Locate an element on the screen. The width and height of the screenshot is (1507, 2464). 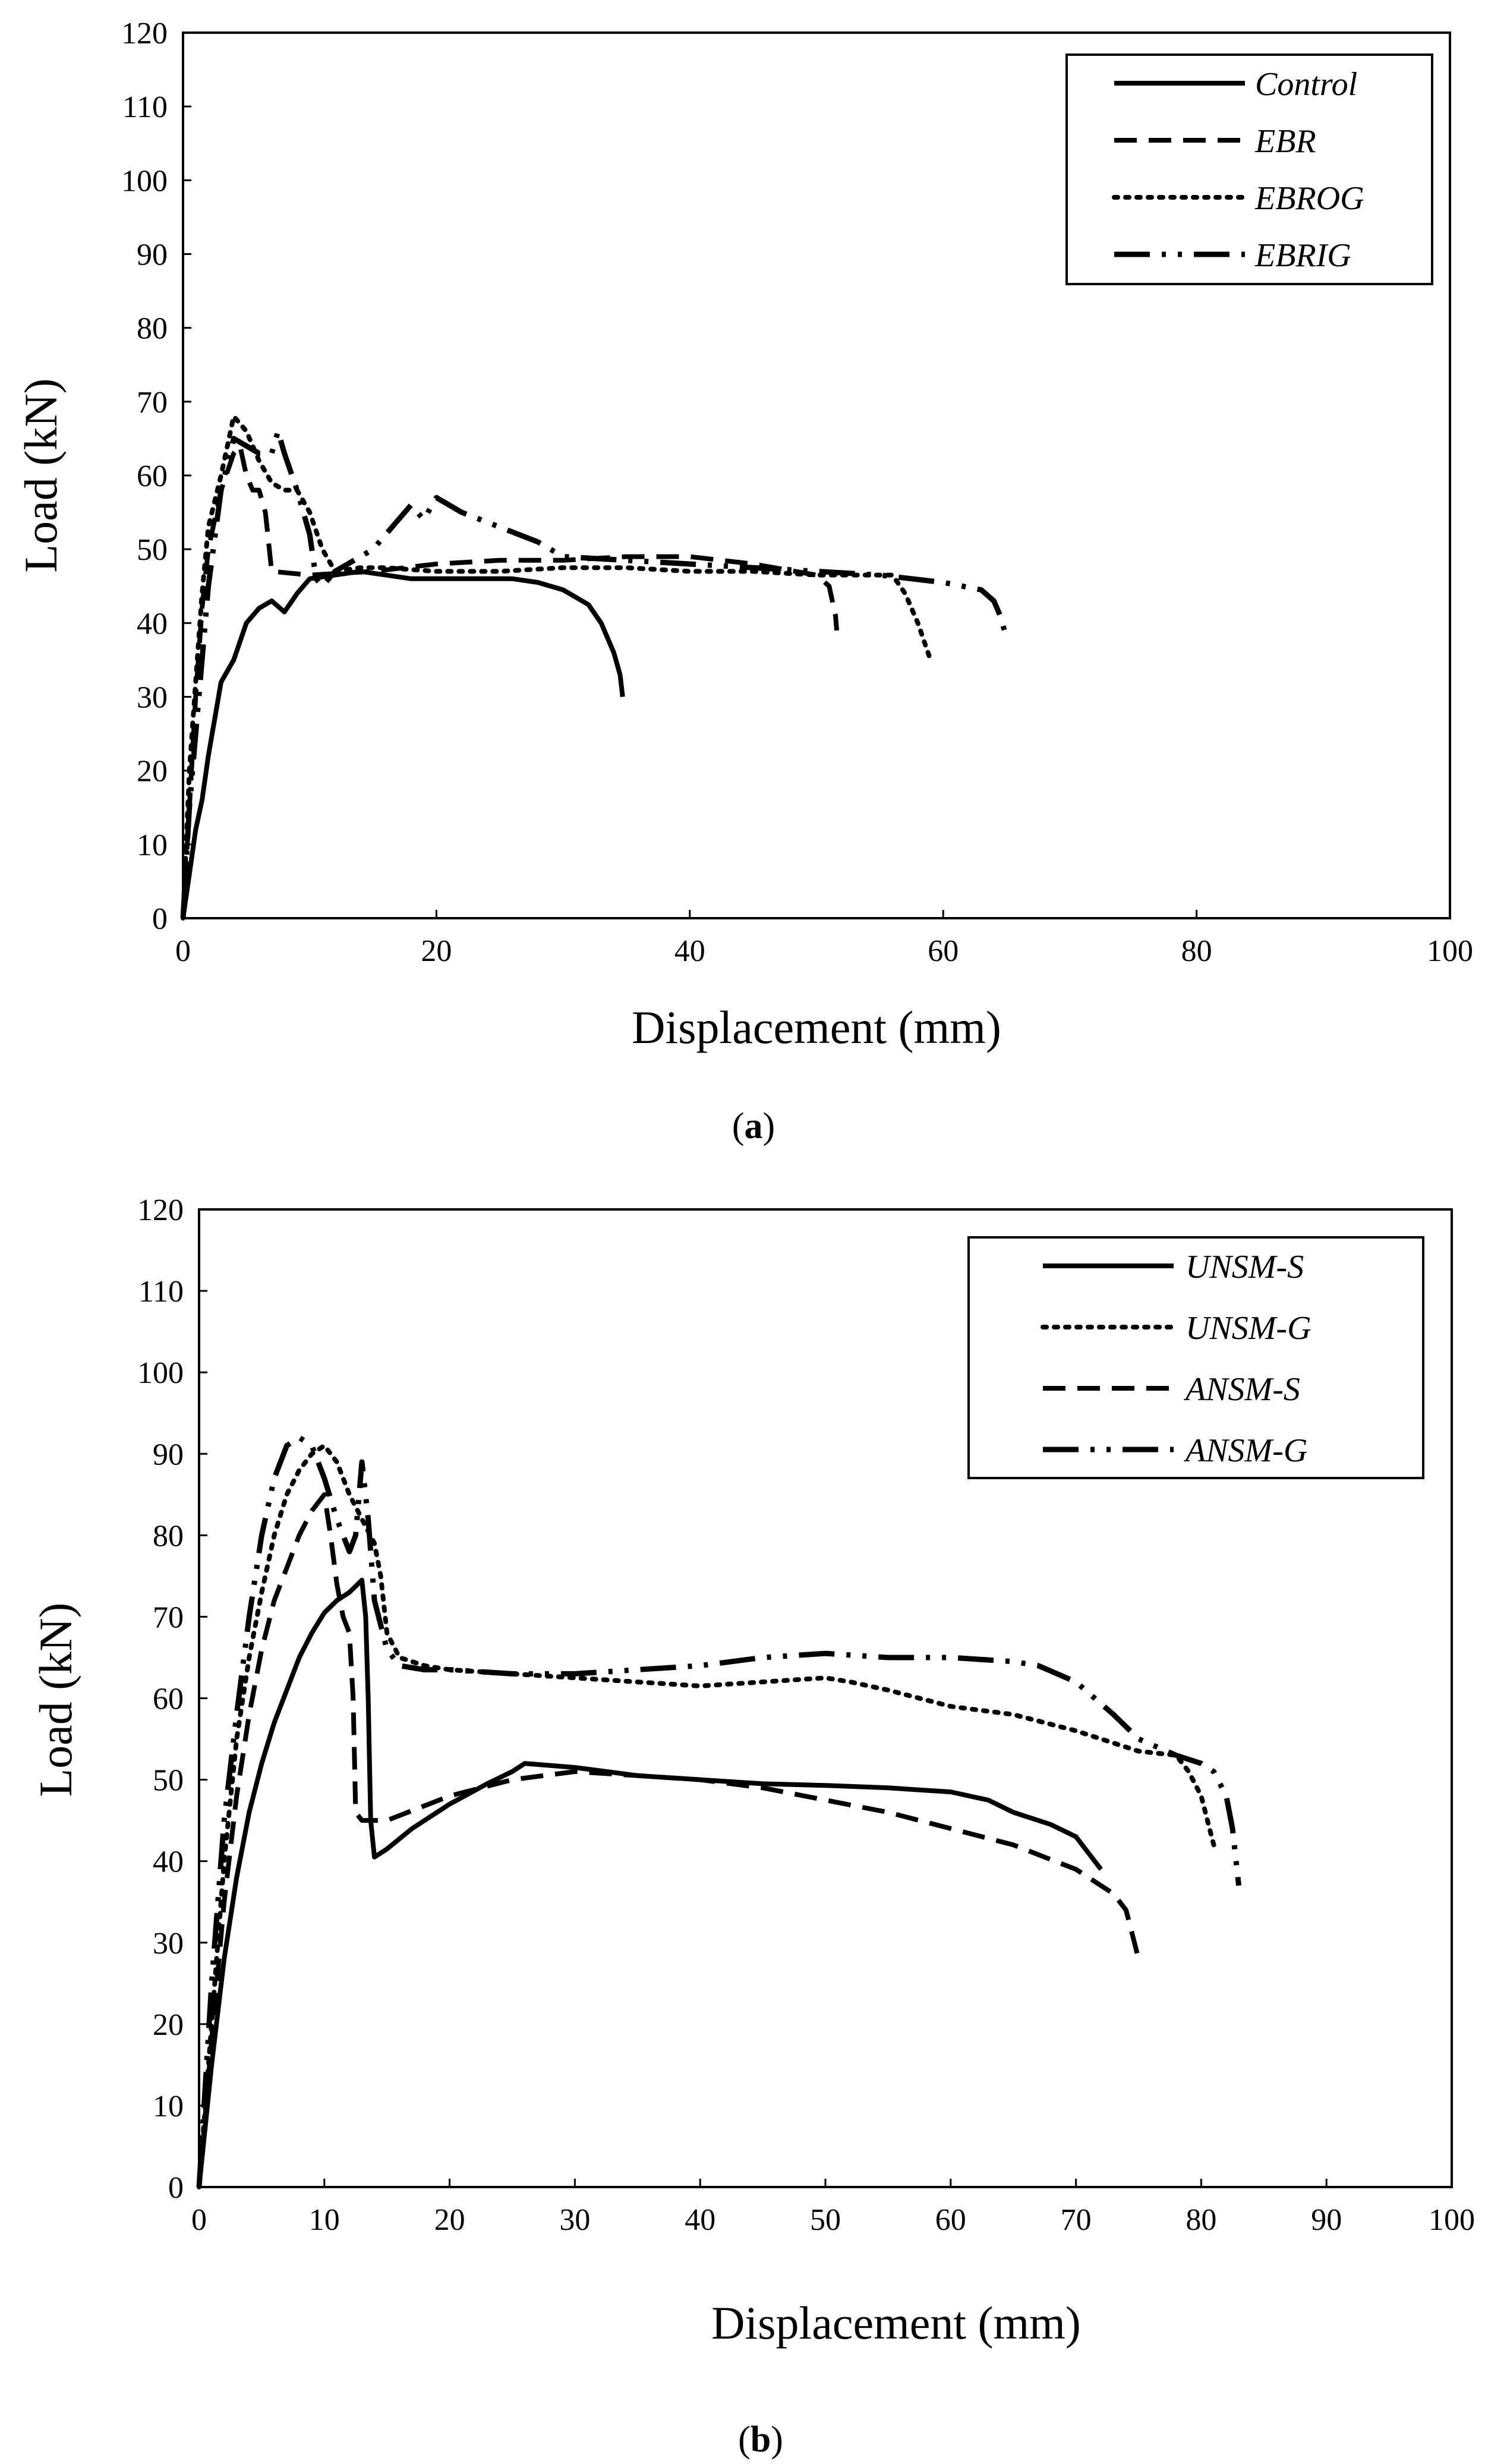
legend-label-ebr: EBR is located at coordinates (1285, 141).